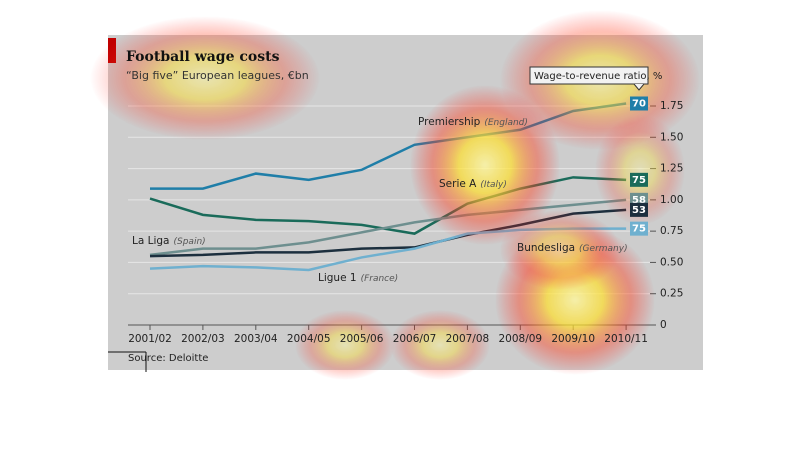 The width and height of the screenshot is (810, 468). What do you see at coordinates (639, 200) in the screenshot?
I see `ratio-label: 58` at bounding box center [639, 200].